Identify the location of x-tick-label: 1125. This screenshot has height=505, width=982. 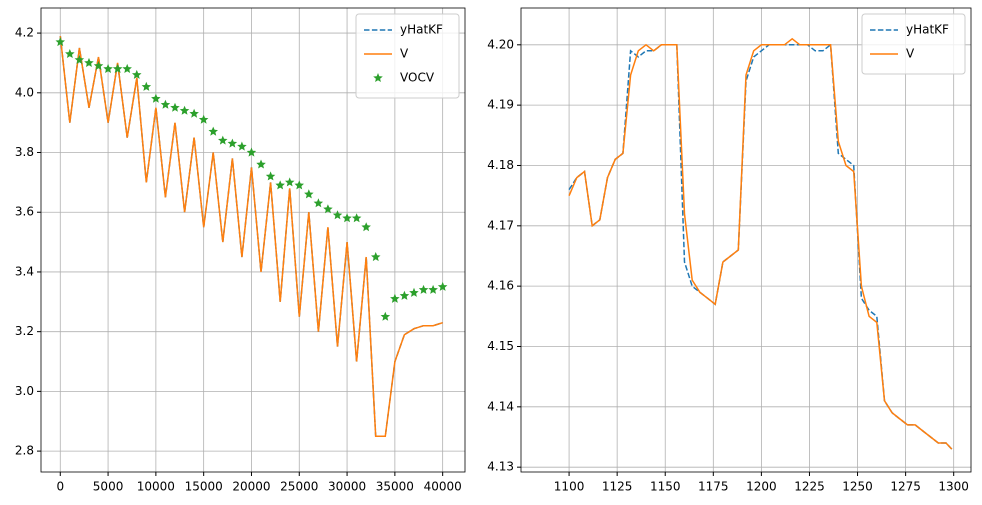
(617, 487).